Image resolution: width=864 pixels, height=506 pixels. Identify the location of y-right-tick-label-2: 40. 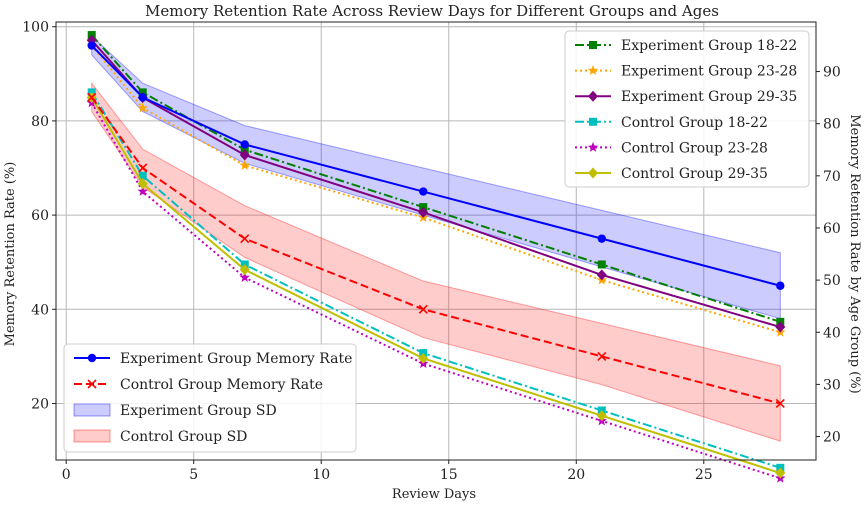
(832, 333).